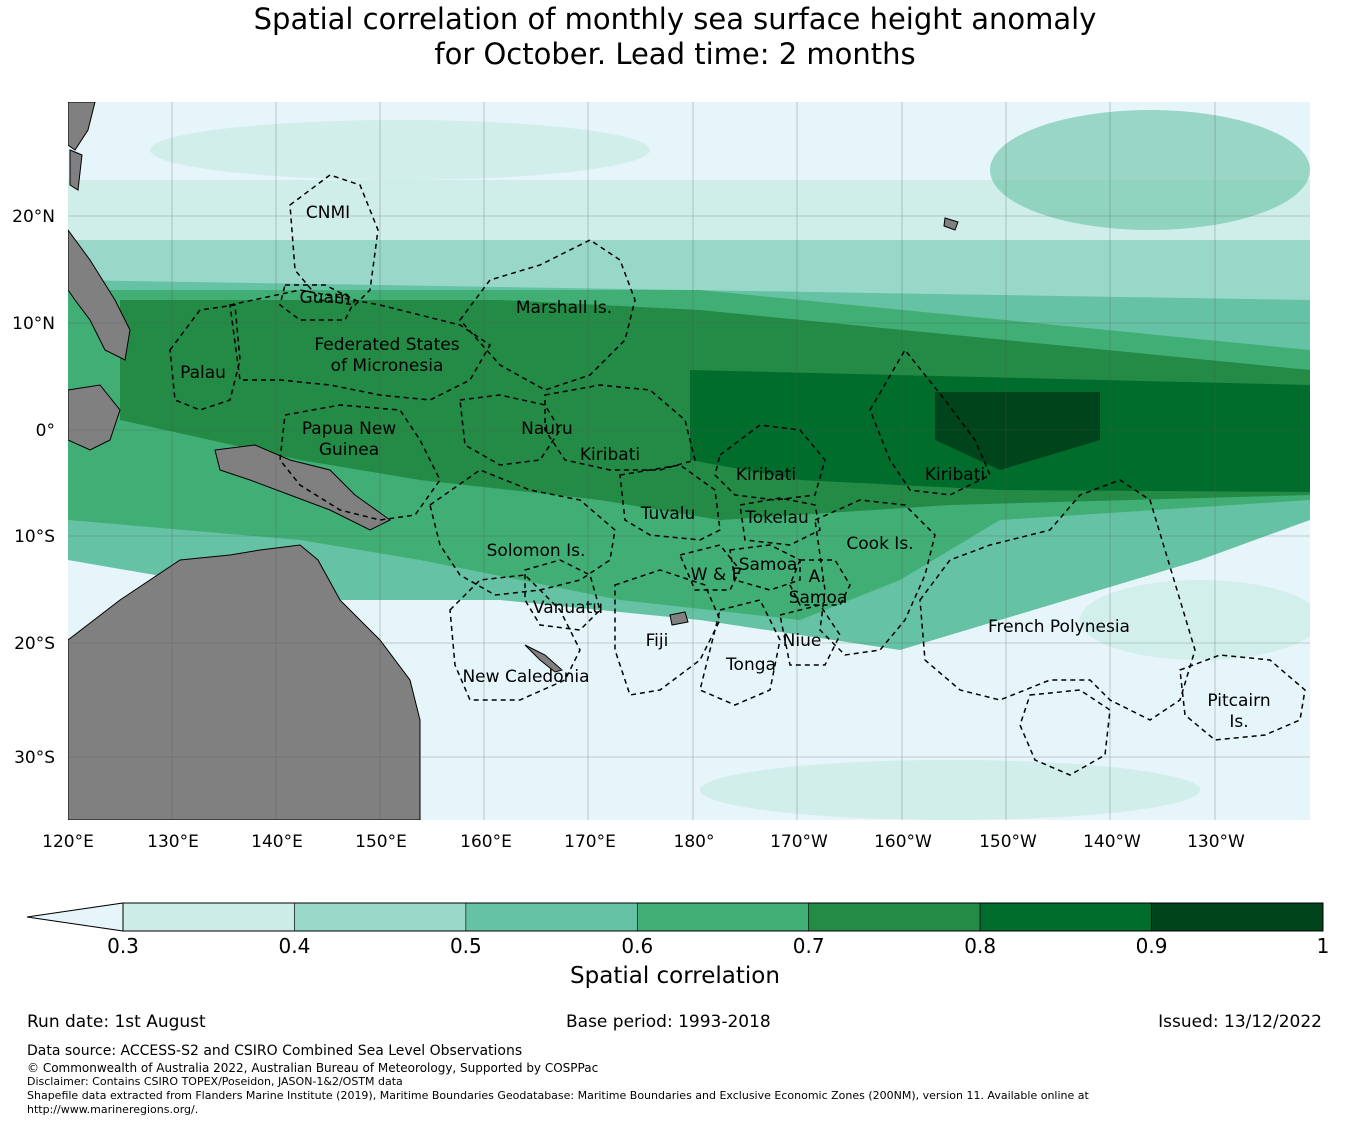  I want to click on lon-tick-label: 150°W, so click(1008, 842).